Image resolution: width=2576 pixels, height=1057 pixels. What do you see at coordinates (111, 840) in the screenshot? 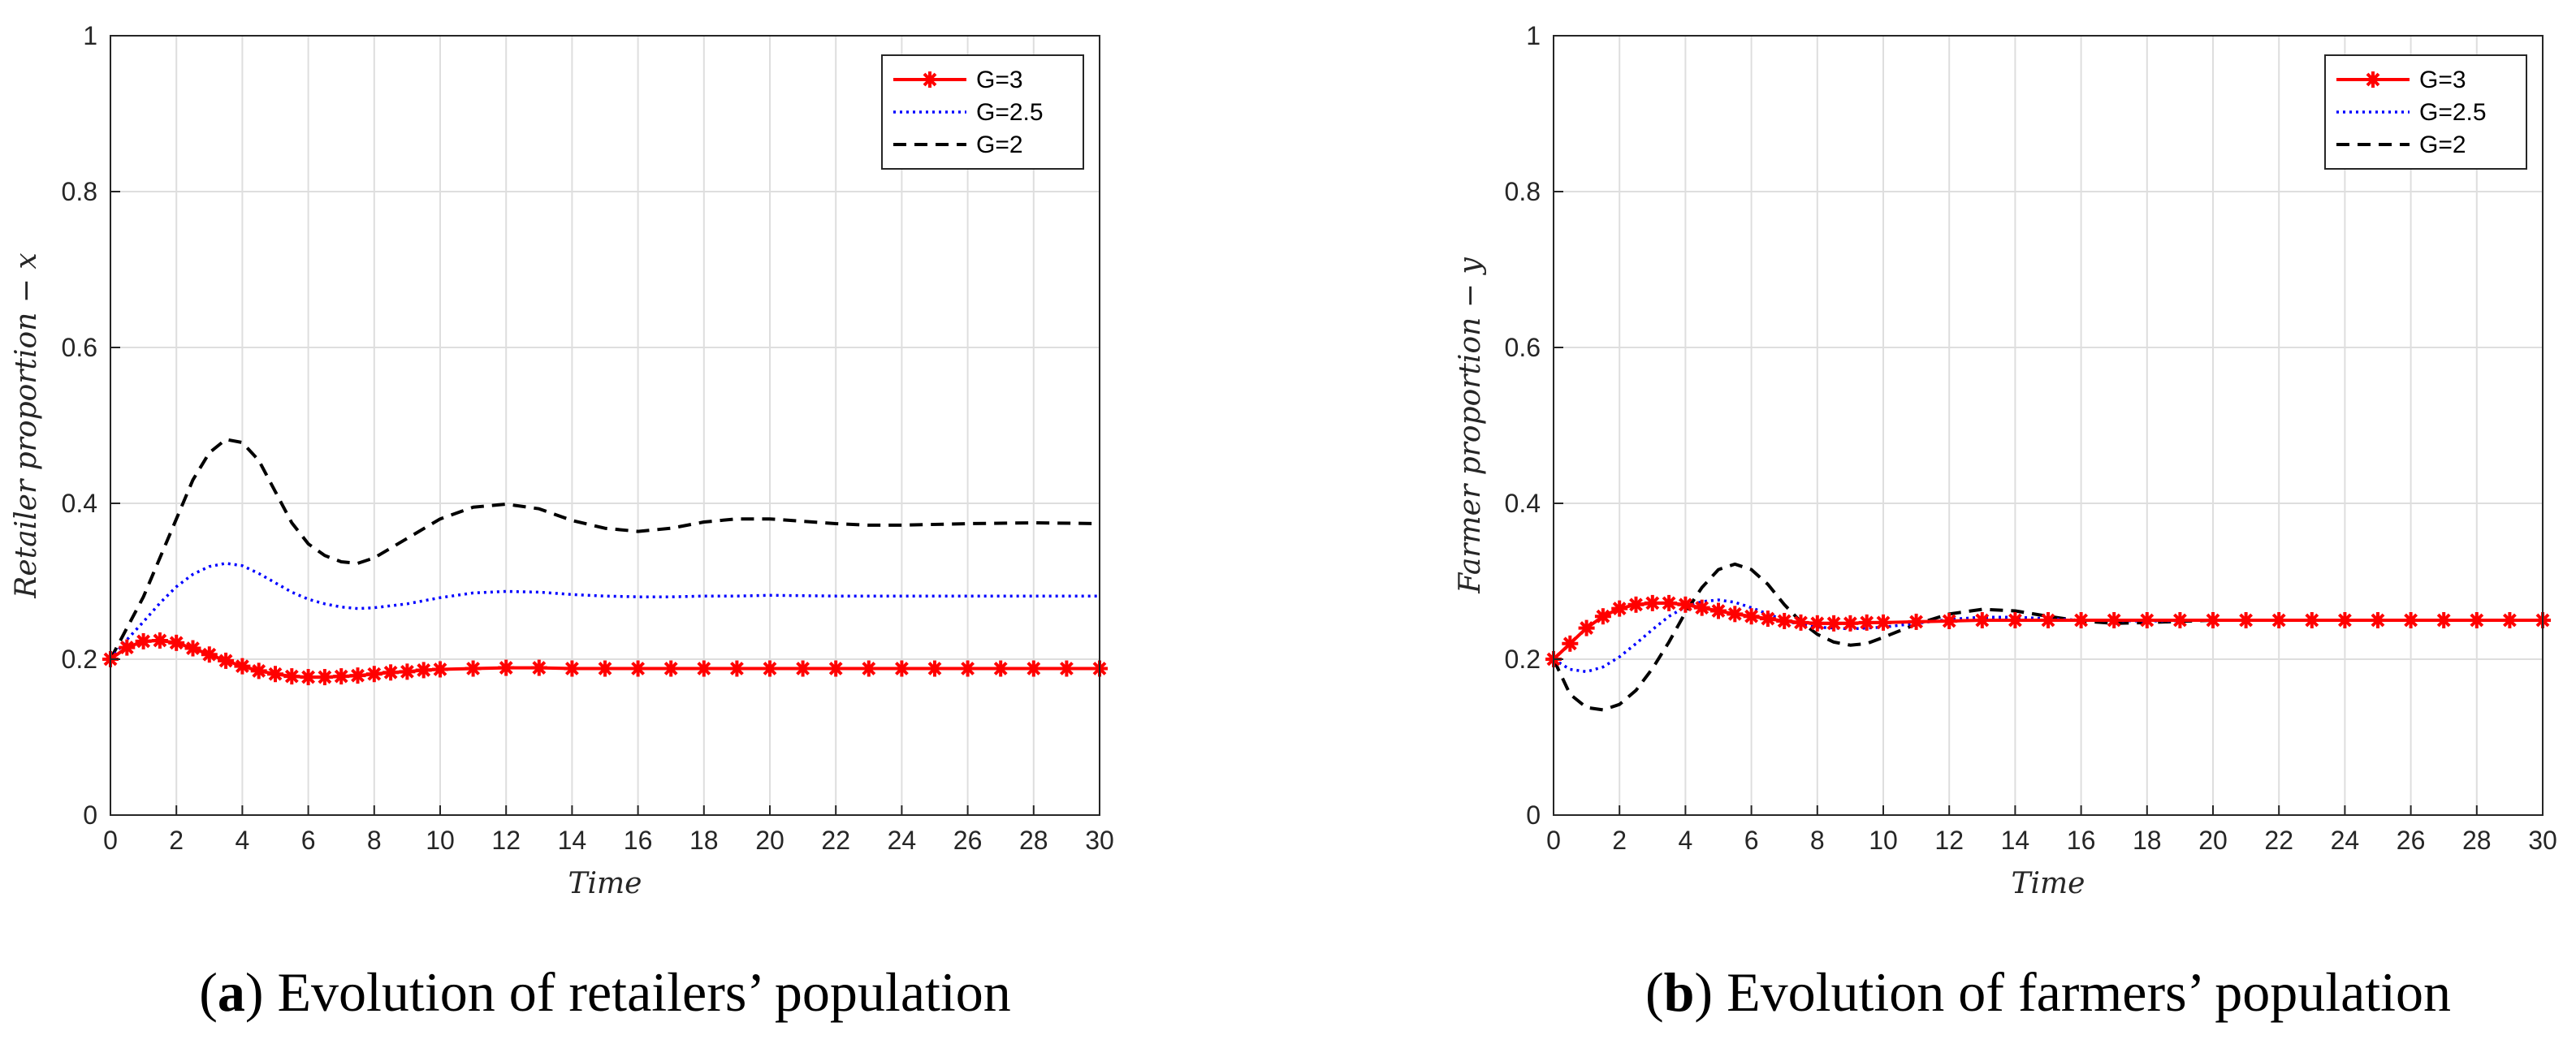
I see `x-tick-label: 0` at bounding box center [111, 840].